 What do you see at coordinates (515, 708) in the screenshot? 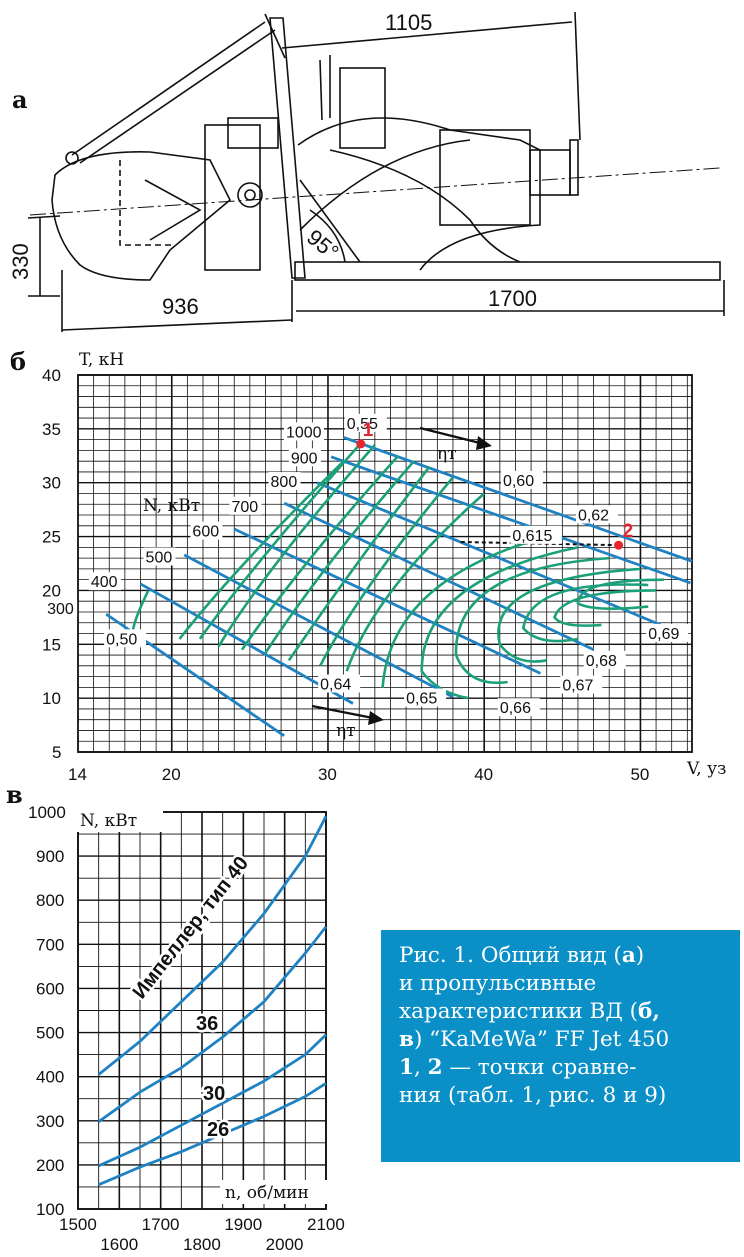
I see `efficiency-label: 0,66` at bounding box center [515, 708].